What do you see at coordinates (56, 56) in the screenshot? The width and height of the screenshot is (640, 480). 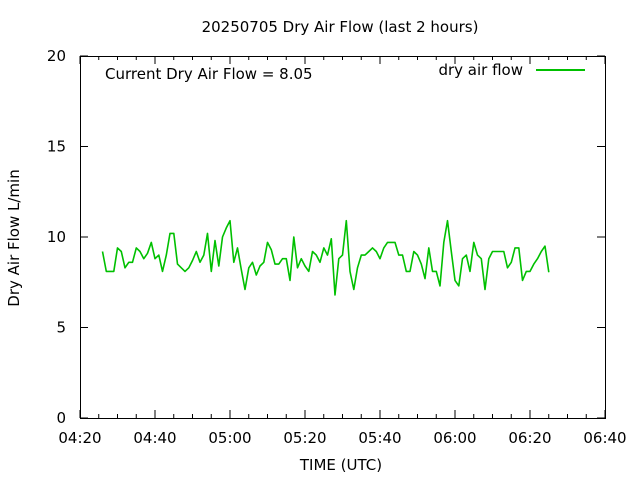 I see `y-tick-label: 20` at bounding box center [56, 56].